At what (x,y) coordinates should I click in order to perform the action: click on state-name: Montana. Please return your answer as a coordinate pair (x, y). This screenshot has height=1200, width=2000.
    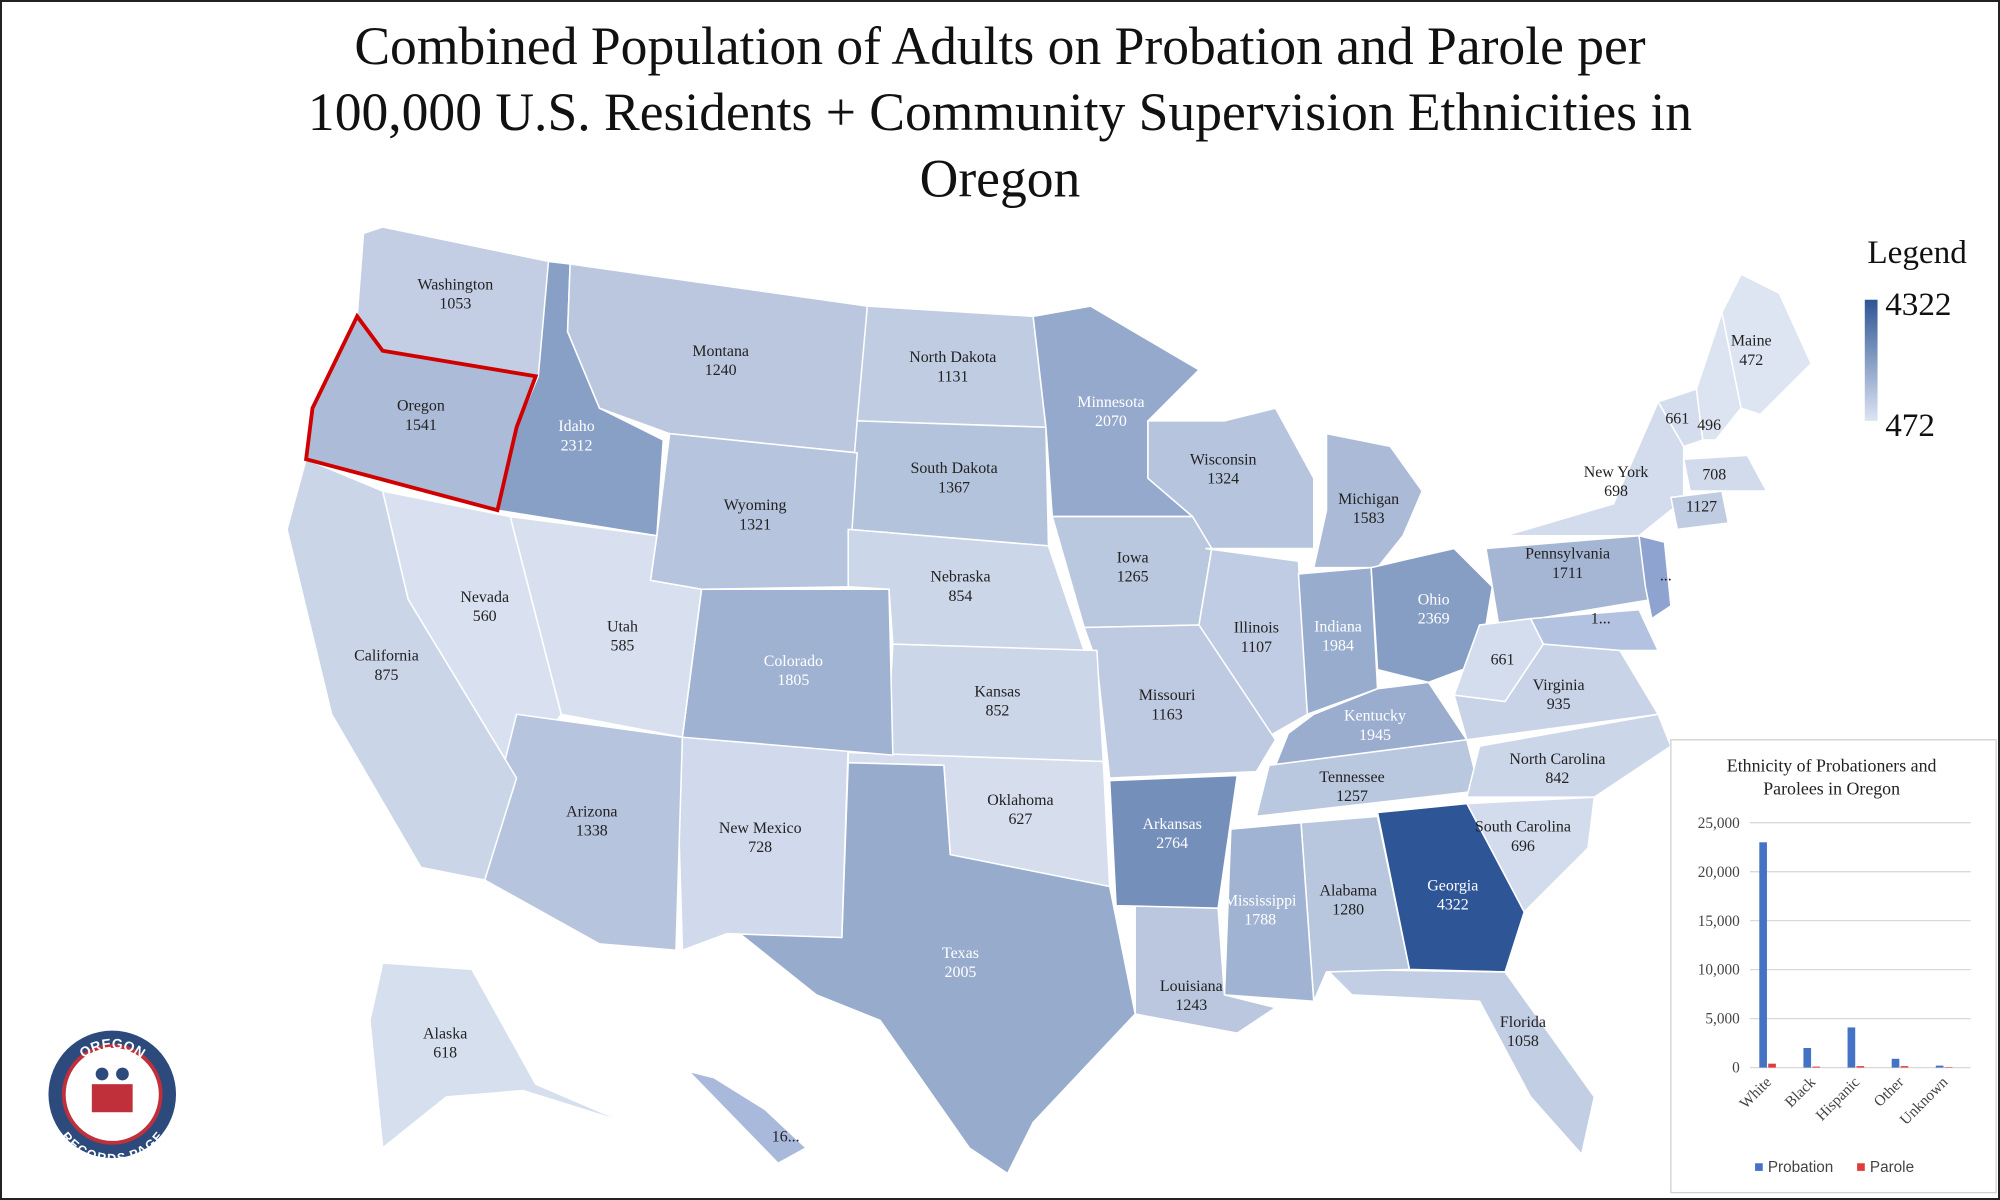
    Looking at the image, I should click on (720, 351).